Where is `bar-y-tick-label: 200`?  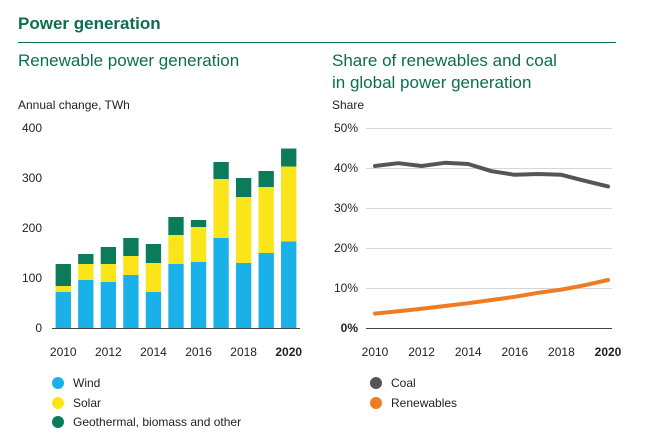
bar-y-tick-label: 200 is located at coordinates (32, 228).